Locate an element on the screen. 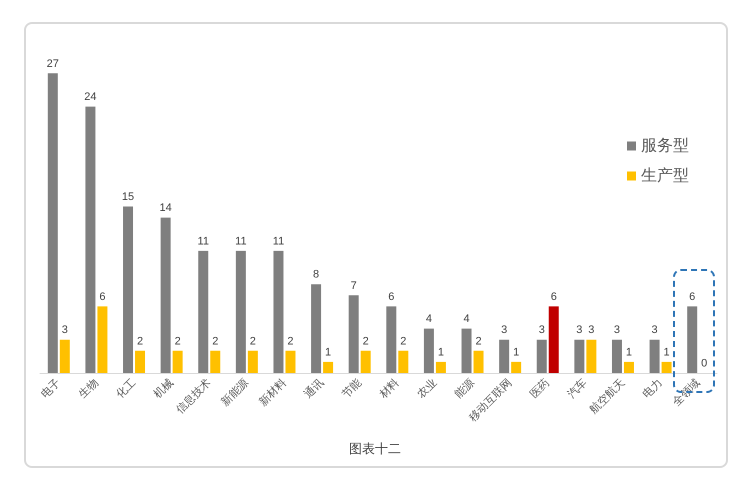  text: 图表十二 is located at coordinates (375, 448).